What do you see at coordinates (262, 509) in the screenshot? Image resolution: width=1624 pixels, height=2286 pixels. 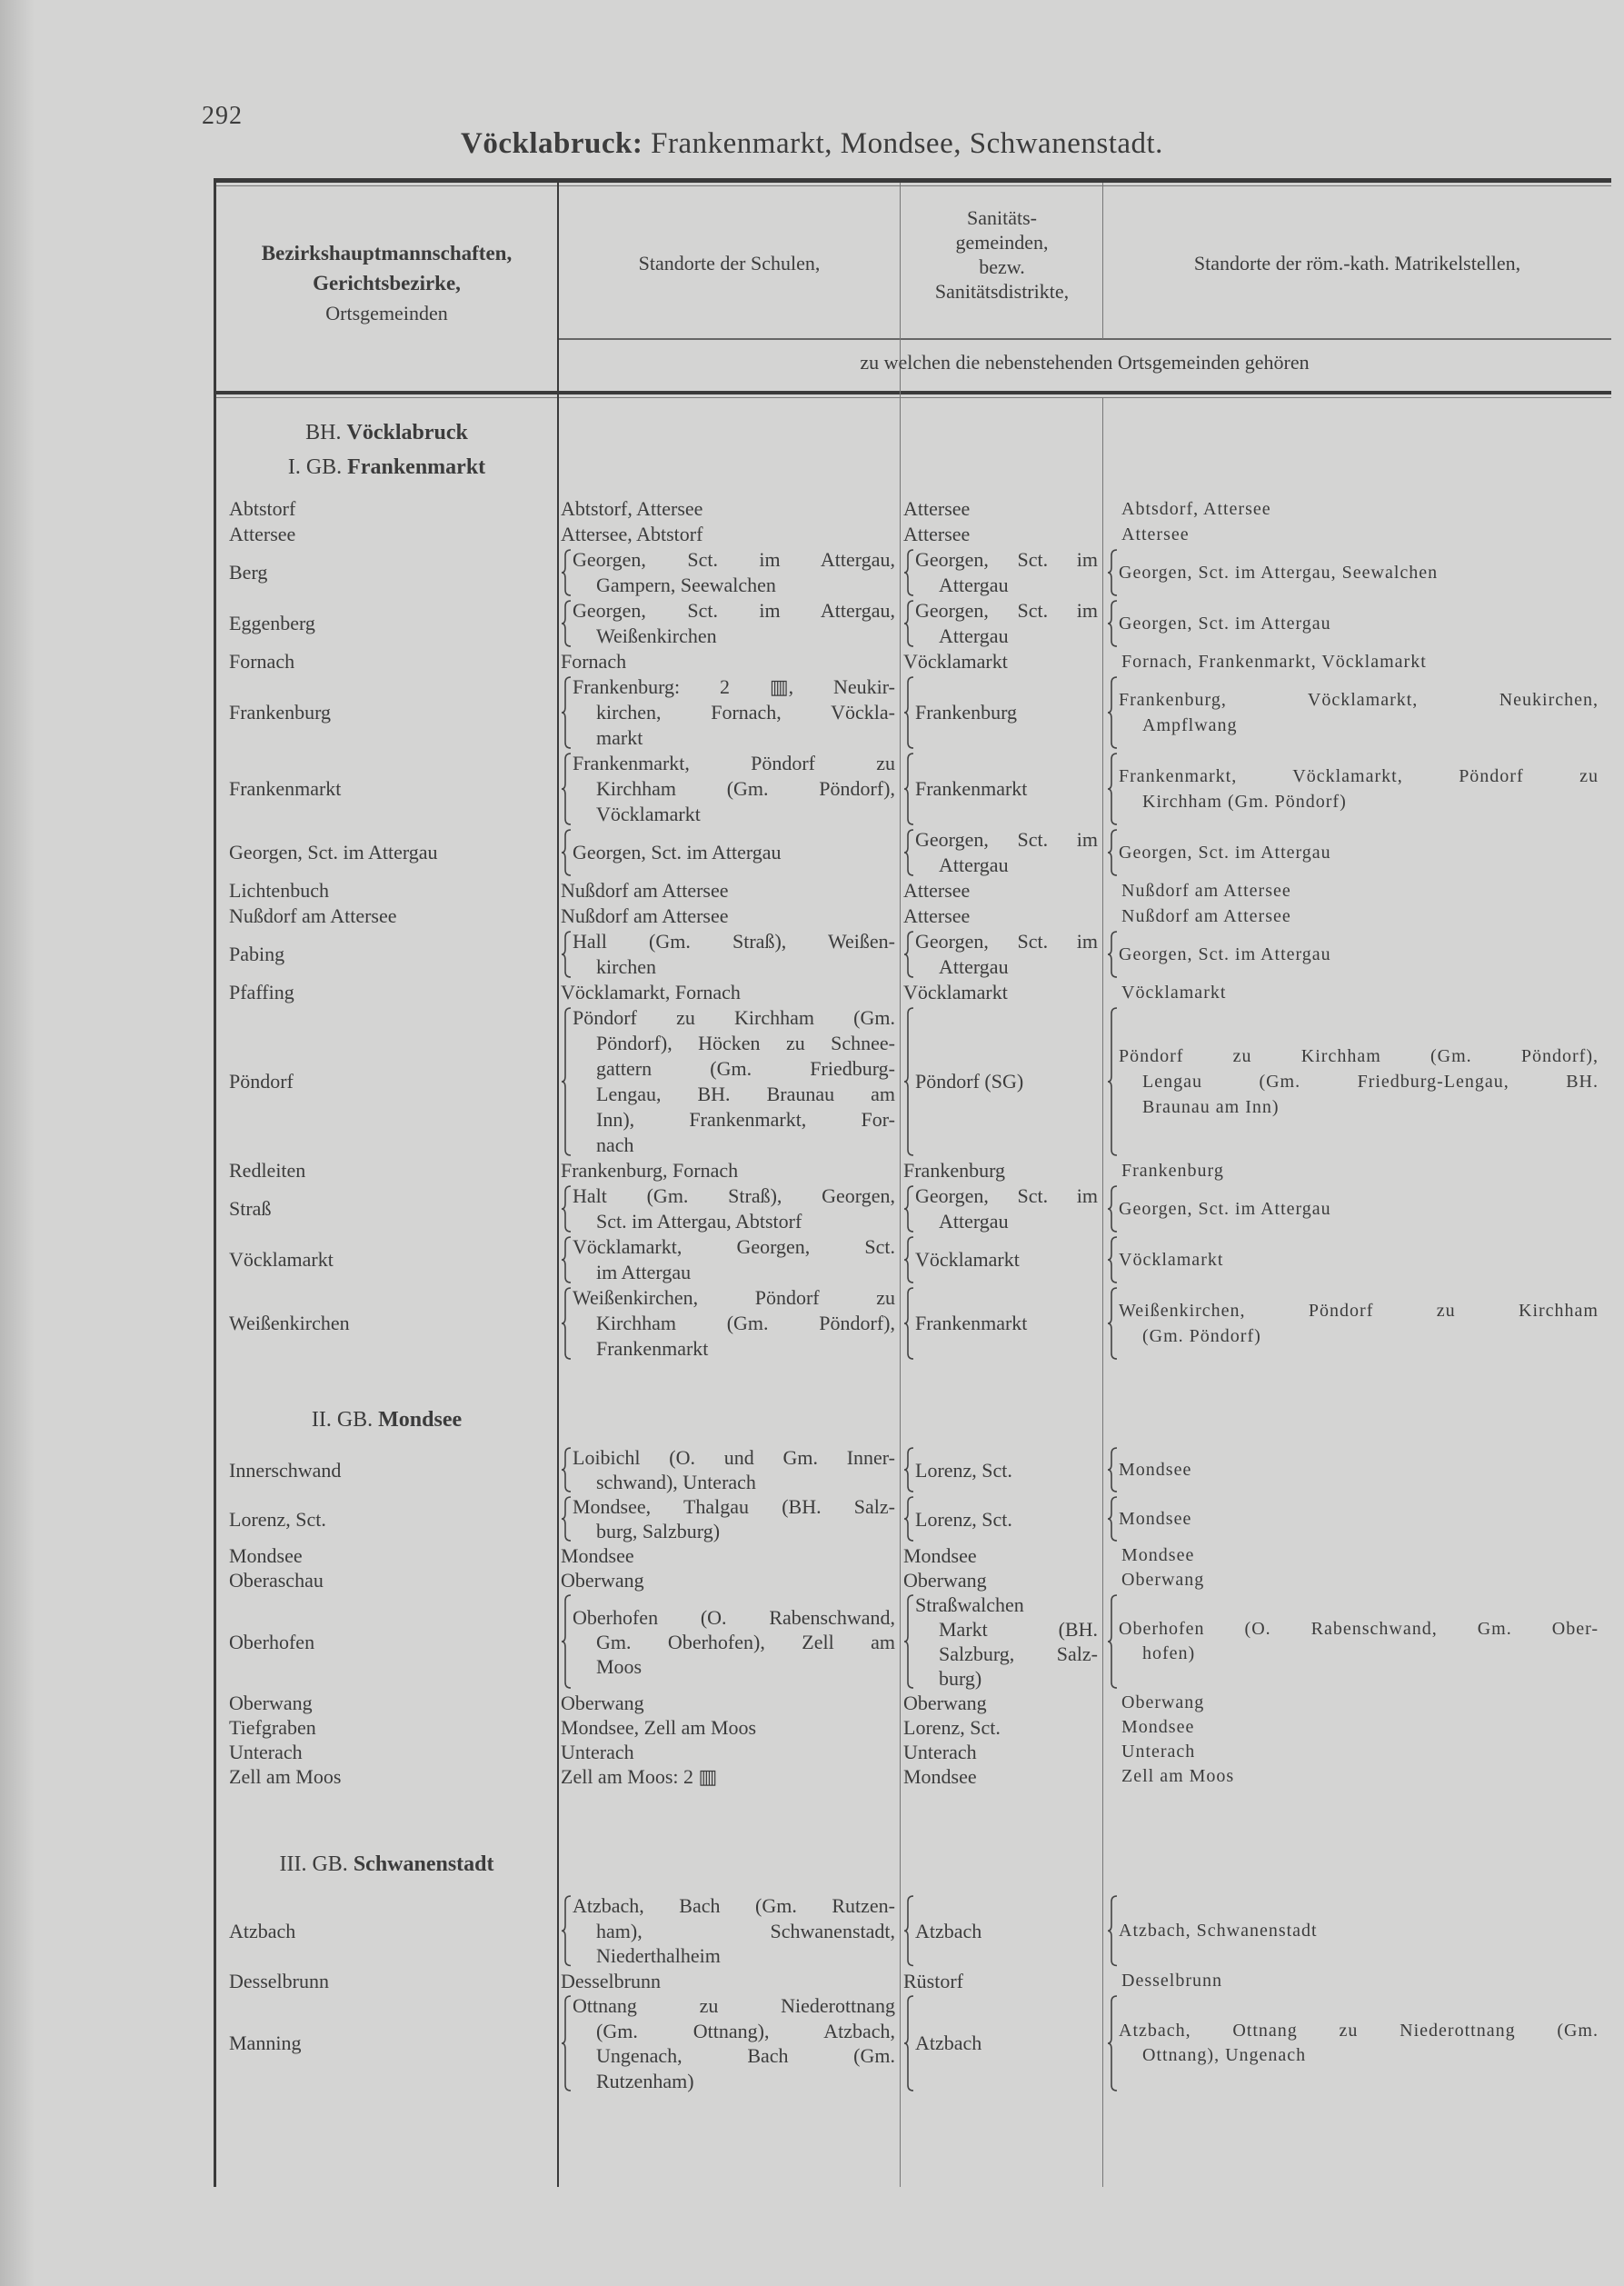 I see `ortsgemeinde: Abtstorf` at bounding box center [262, 509].